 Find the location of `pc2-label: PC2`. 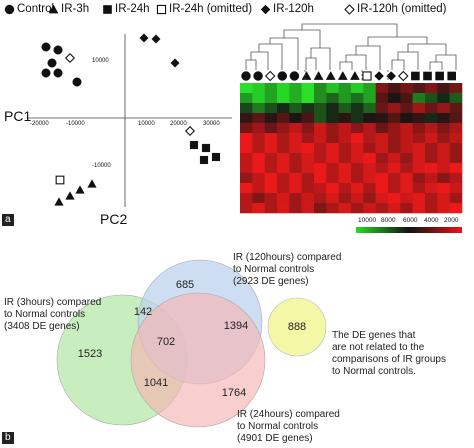

pc2-label: PC2 is located at coordinates (114, 219).